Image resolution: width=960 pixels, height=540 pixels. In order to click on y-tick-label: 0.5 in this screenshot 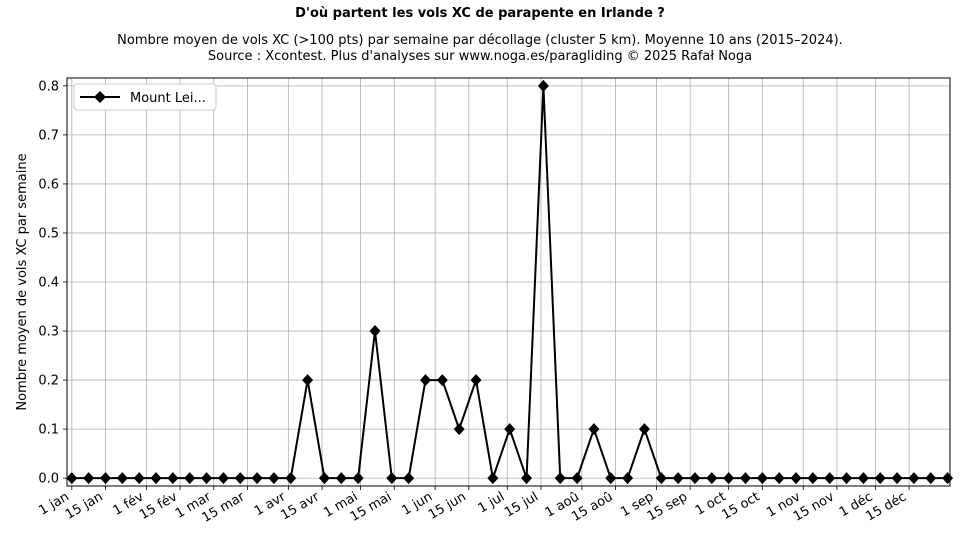, I will do `click(48, 233)`.